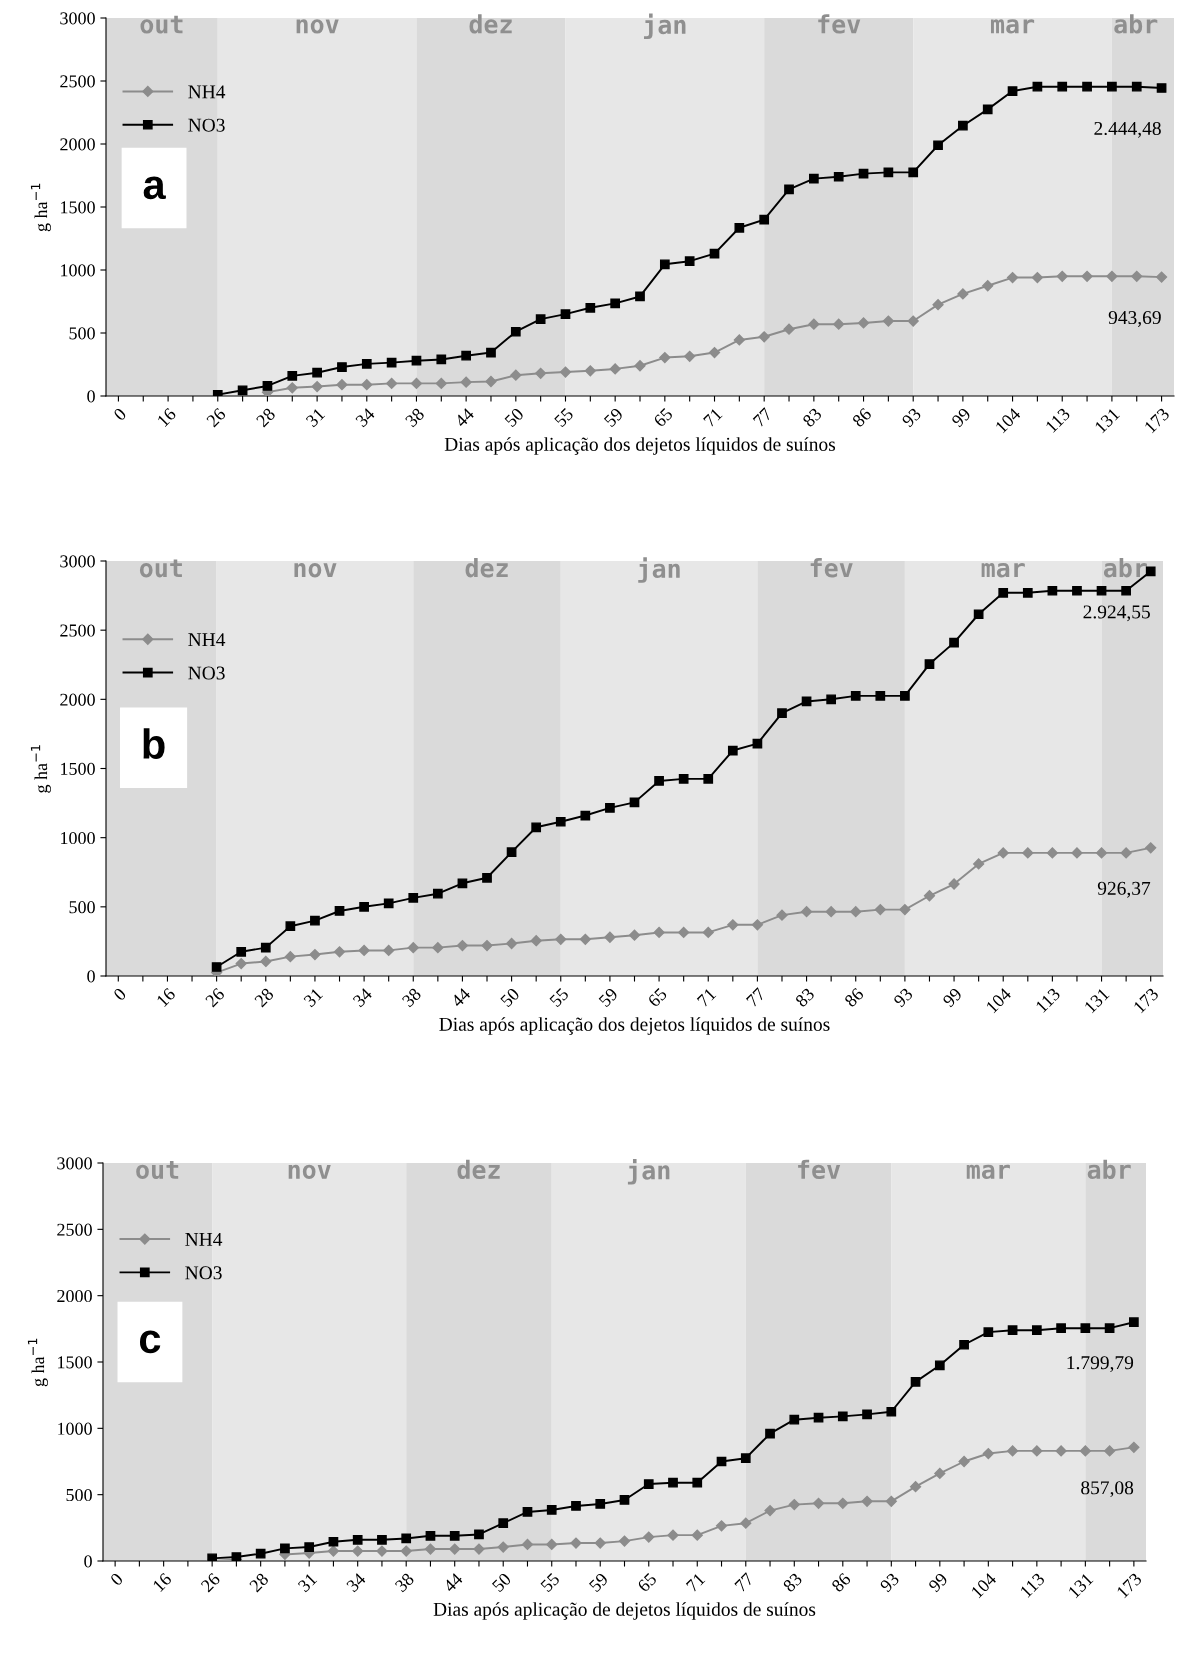 This screenshot has width=1199, height=1675. Describe the element at coordinates (1127, 129) in the screenshot. I see `annotation: 2.444,48` at that location.